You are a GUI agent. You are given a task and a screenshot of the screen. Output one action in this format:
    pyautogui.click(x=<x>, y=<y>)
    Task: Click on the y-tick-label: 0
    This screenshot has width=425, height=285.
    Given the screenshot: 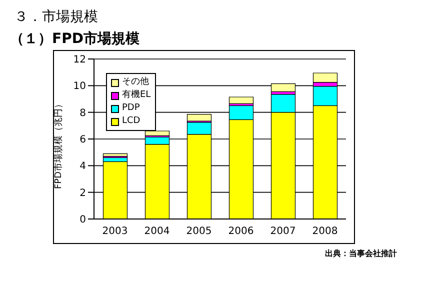 What is the action you would take?
    pyautogui.click(x=83, y=220)
    